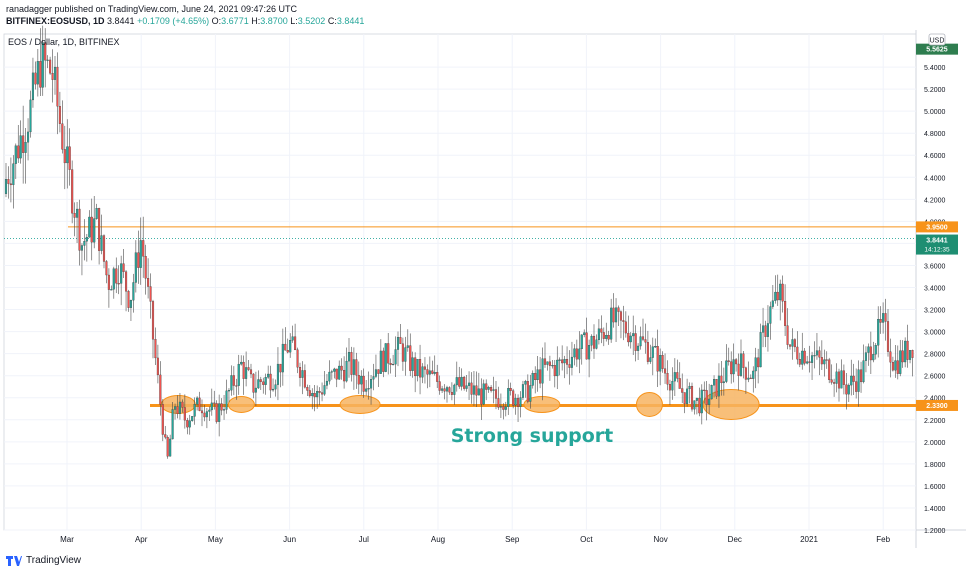  I want to click on price-label-text: 3.8441, so click(937, 241).